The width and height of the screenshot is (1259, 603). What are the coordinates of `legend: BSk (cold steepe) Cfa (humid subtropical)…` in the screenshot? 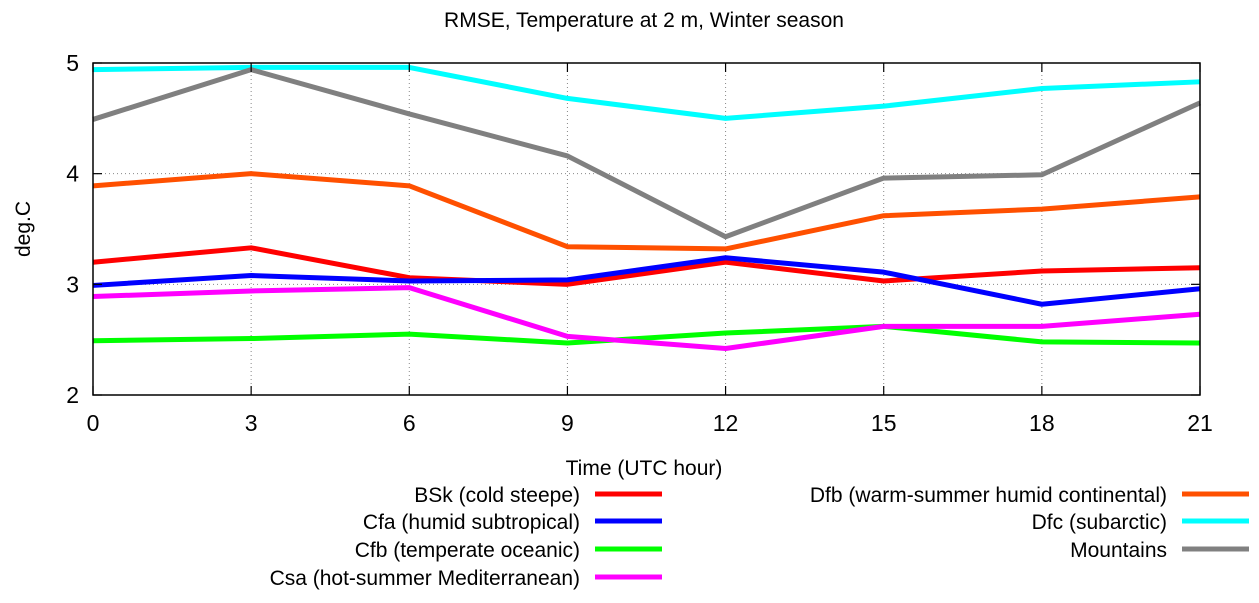 It's located at (759, 537).